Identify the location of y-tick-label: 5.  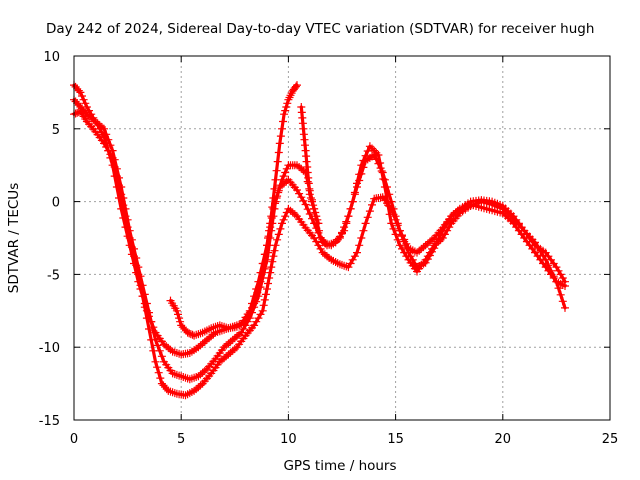
(56, 130).